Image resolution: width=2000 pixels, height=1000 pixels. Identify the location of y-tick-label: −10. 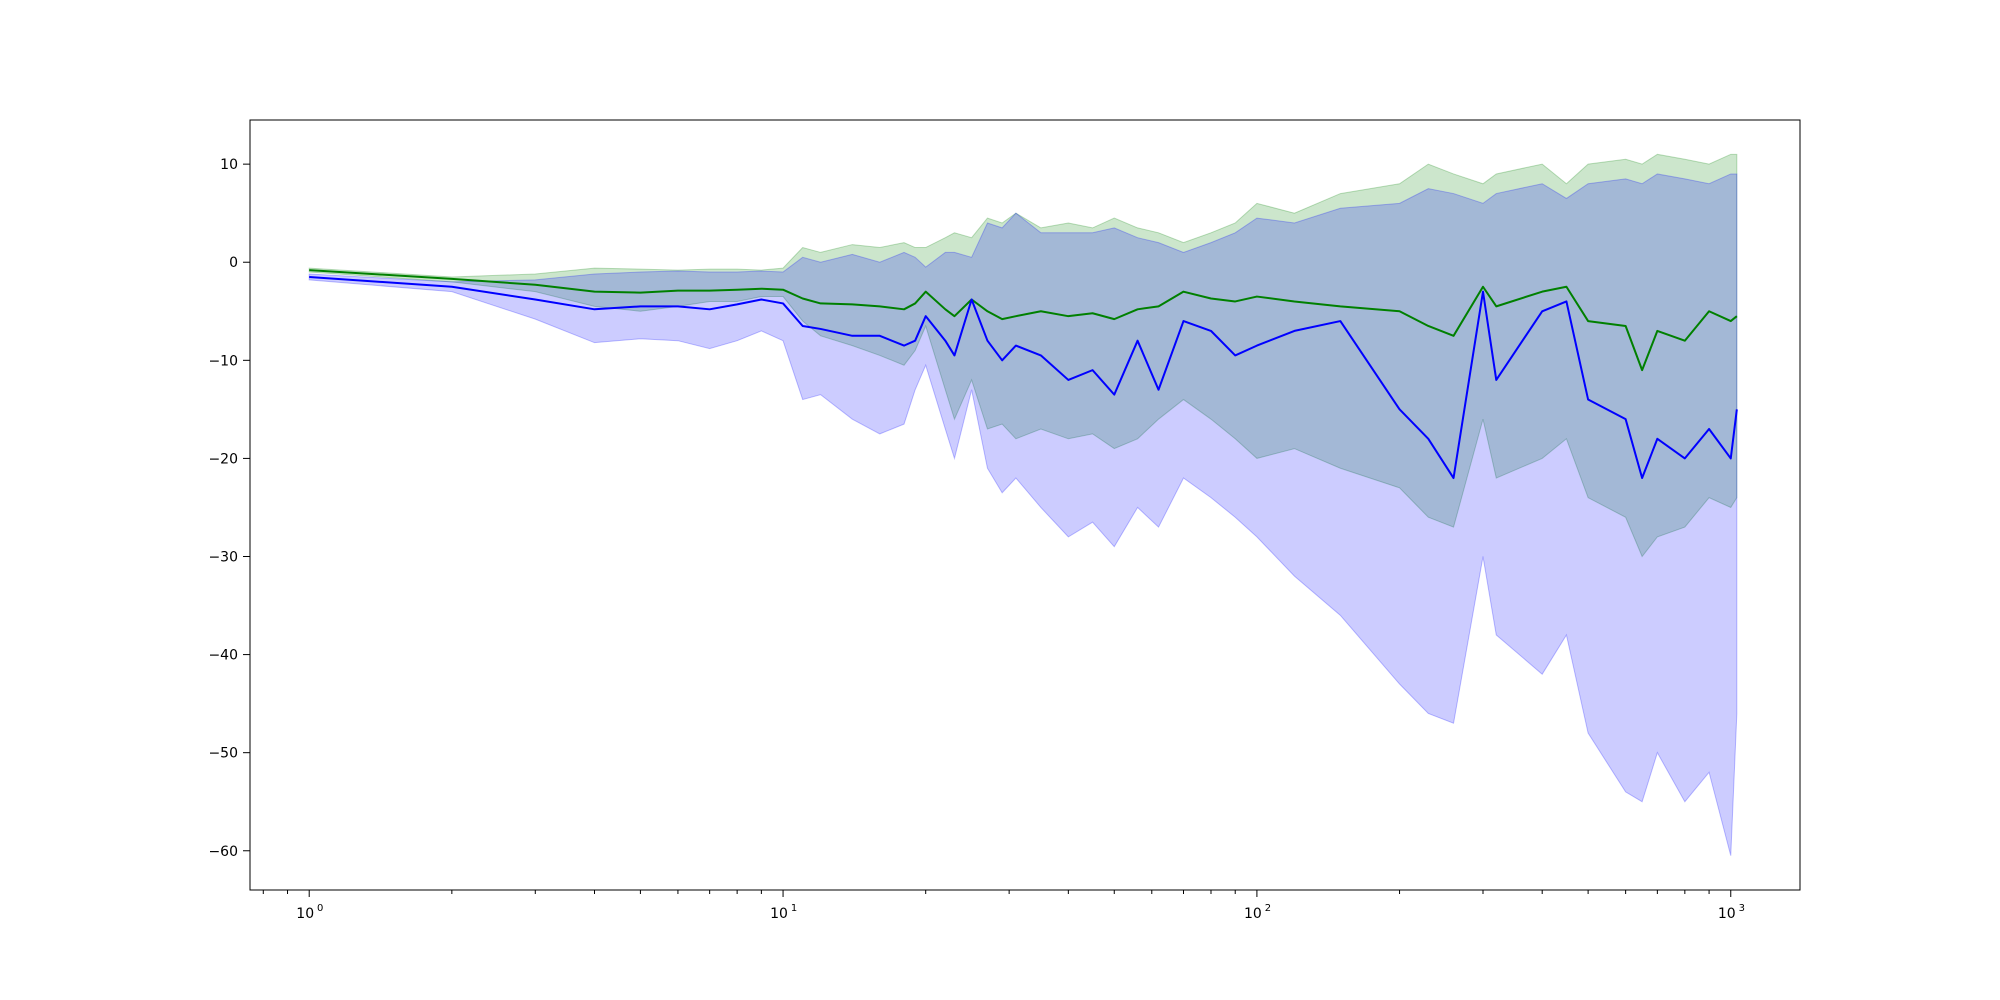
(223, 361).